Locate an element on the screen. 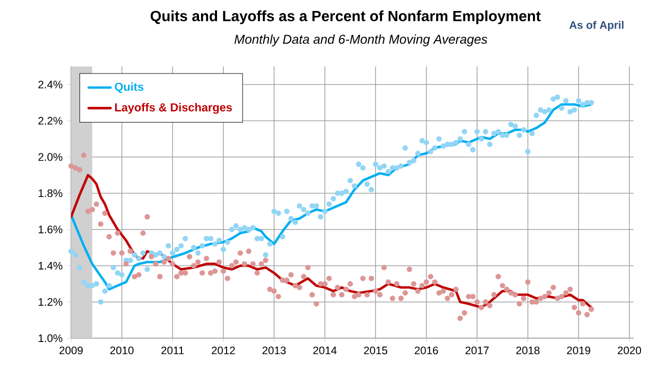  y-tick-label: 1.0% is located at coordinates (50, 338).